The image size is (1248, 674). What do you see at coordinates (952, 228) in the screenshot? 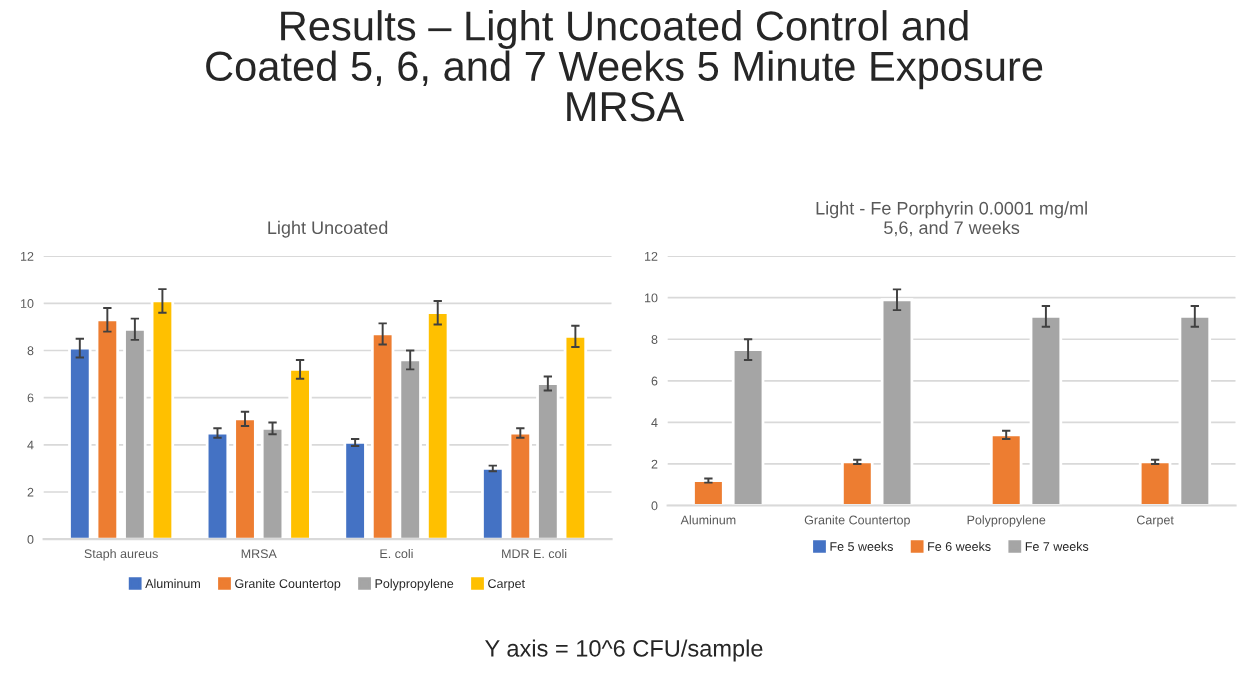
I see `chart-subtitle: 5,6, and 7 weeks` at bounding box center [952, 228].